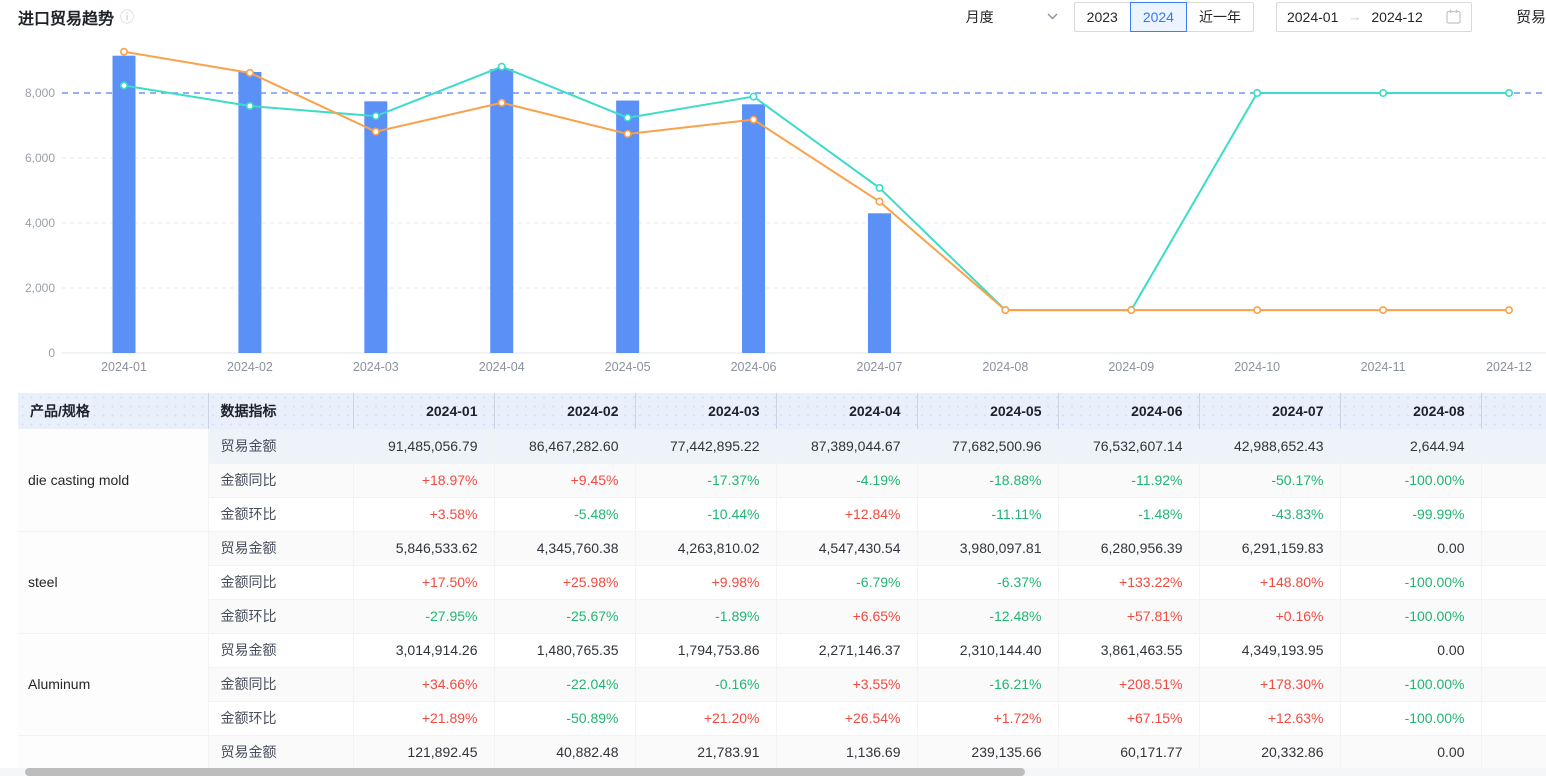 The height and width of the screenshot is (776, 1546). What do you see at coordinates (1270, 582) in the screenshot?
I see `value-cell: +148.80%` at bounding box center [1270, 582].